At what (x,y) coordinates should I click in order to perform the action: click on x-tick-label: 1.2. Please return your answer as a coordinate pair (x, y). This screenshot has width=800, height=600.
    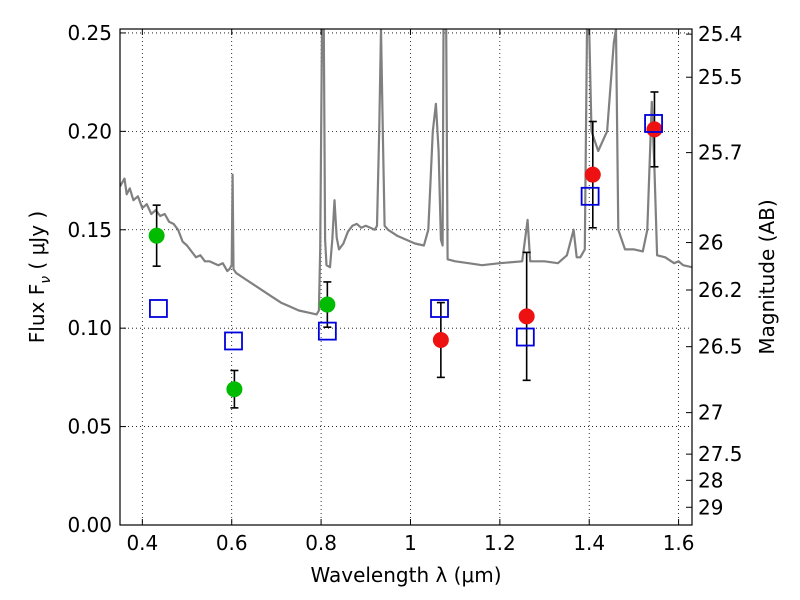
    Looking at the image, I should click on (500, 543).